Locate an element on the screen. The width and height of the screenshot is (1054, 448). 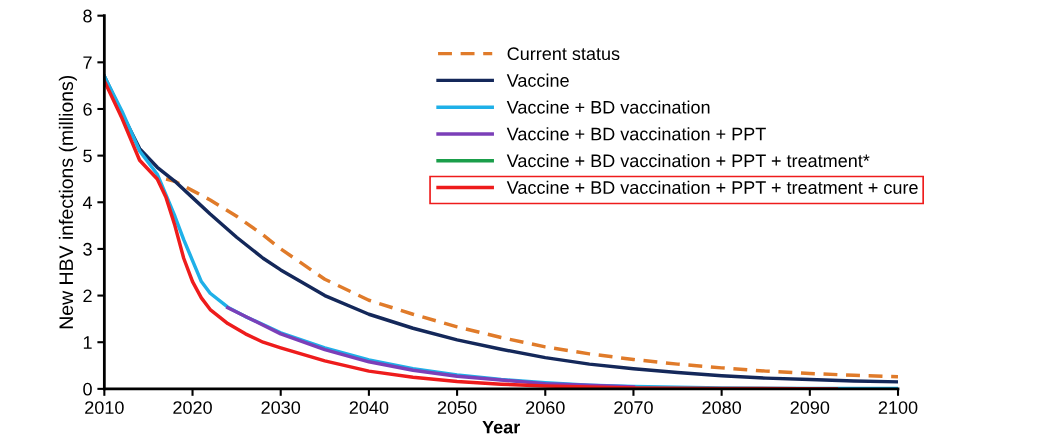
x-tick-label: 2010 is located at coordinates (104, 407).